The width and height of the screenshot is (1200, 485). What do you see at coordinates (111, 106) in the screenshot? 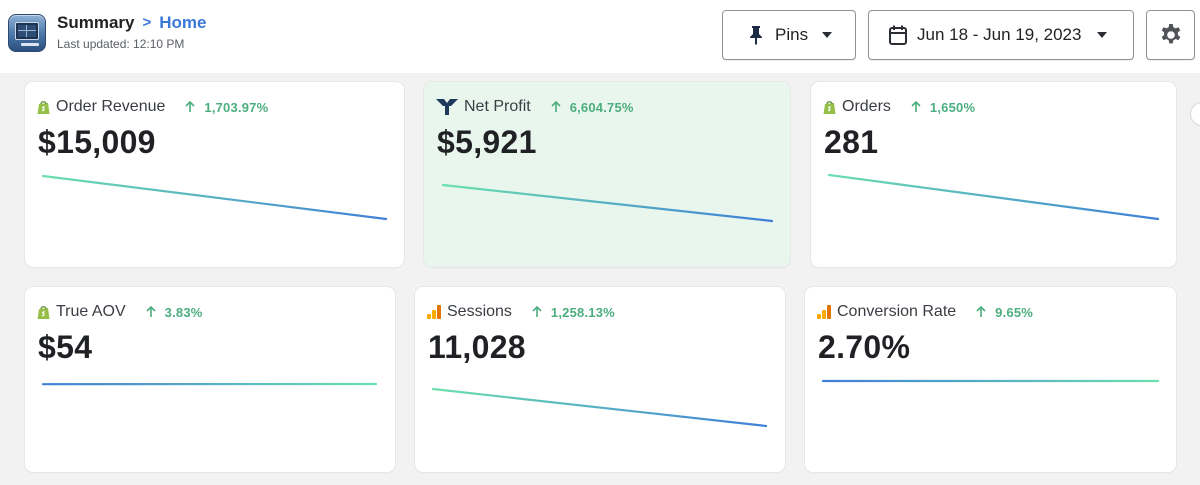
I see `metric-title: Order Revenue` at bounding box center [111, 106].